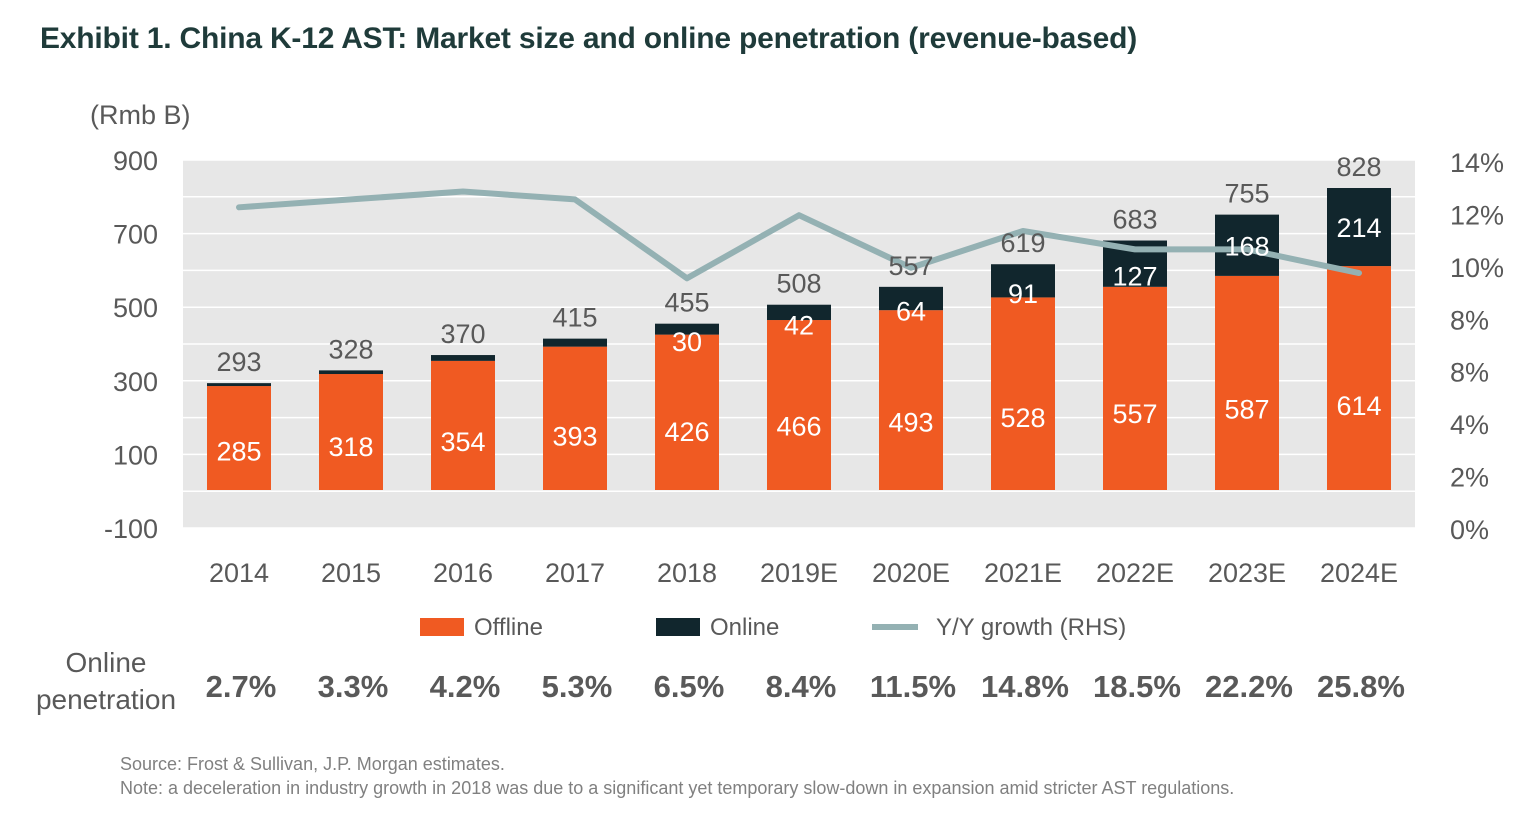  What do you see at coordinates (463, 573) in the screenshot?
I see `x-axis-tick: 2016` at bounding box center [463, 573].